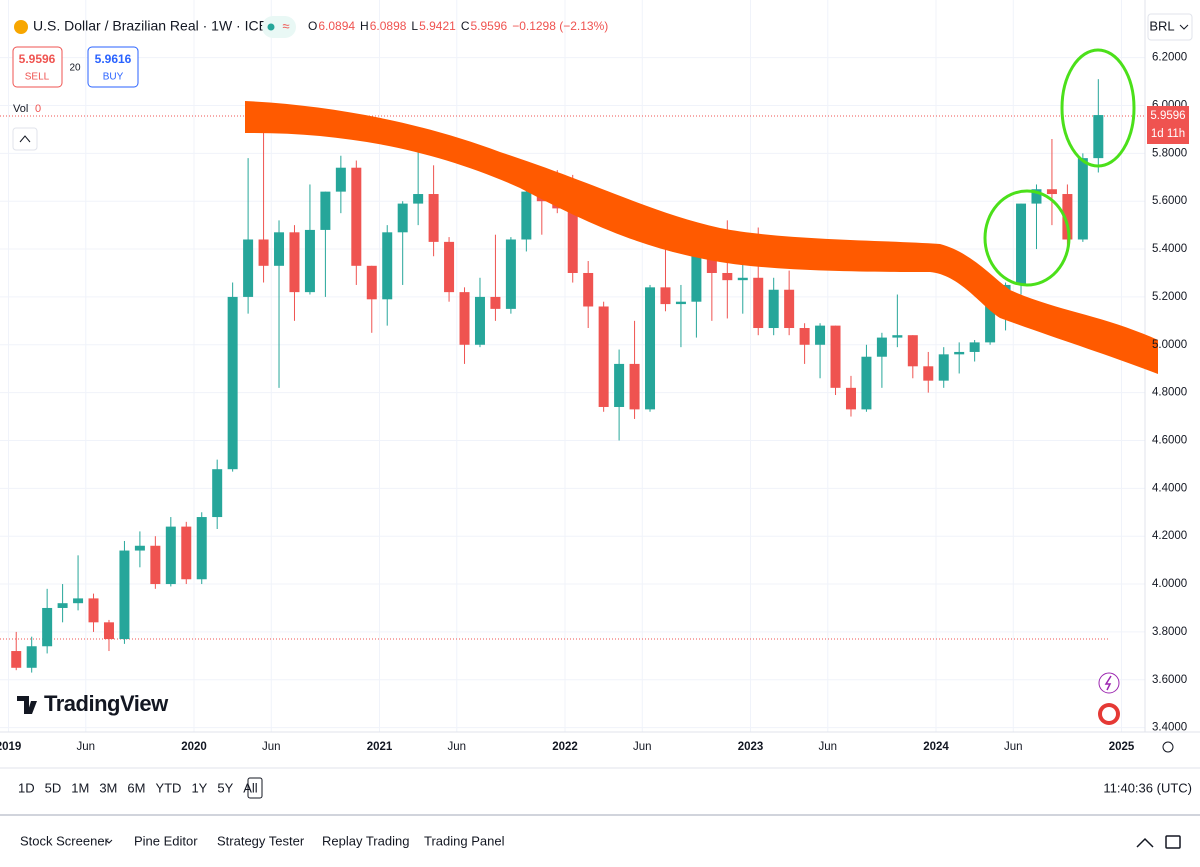  What do you see at coordinates (113, 59) in the screenshot?
I see `buy-price: 5.9616` at bounding box center [113, 59].